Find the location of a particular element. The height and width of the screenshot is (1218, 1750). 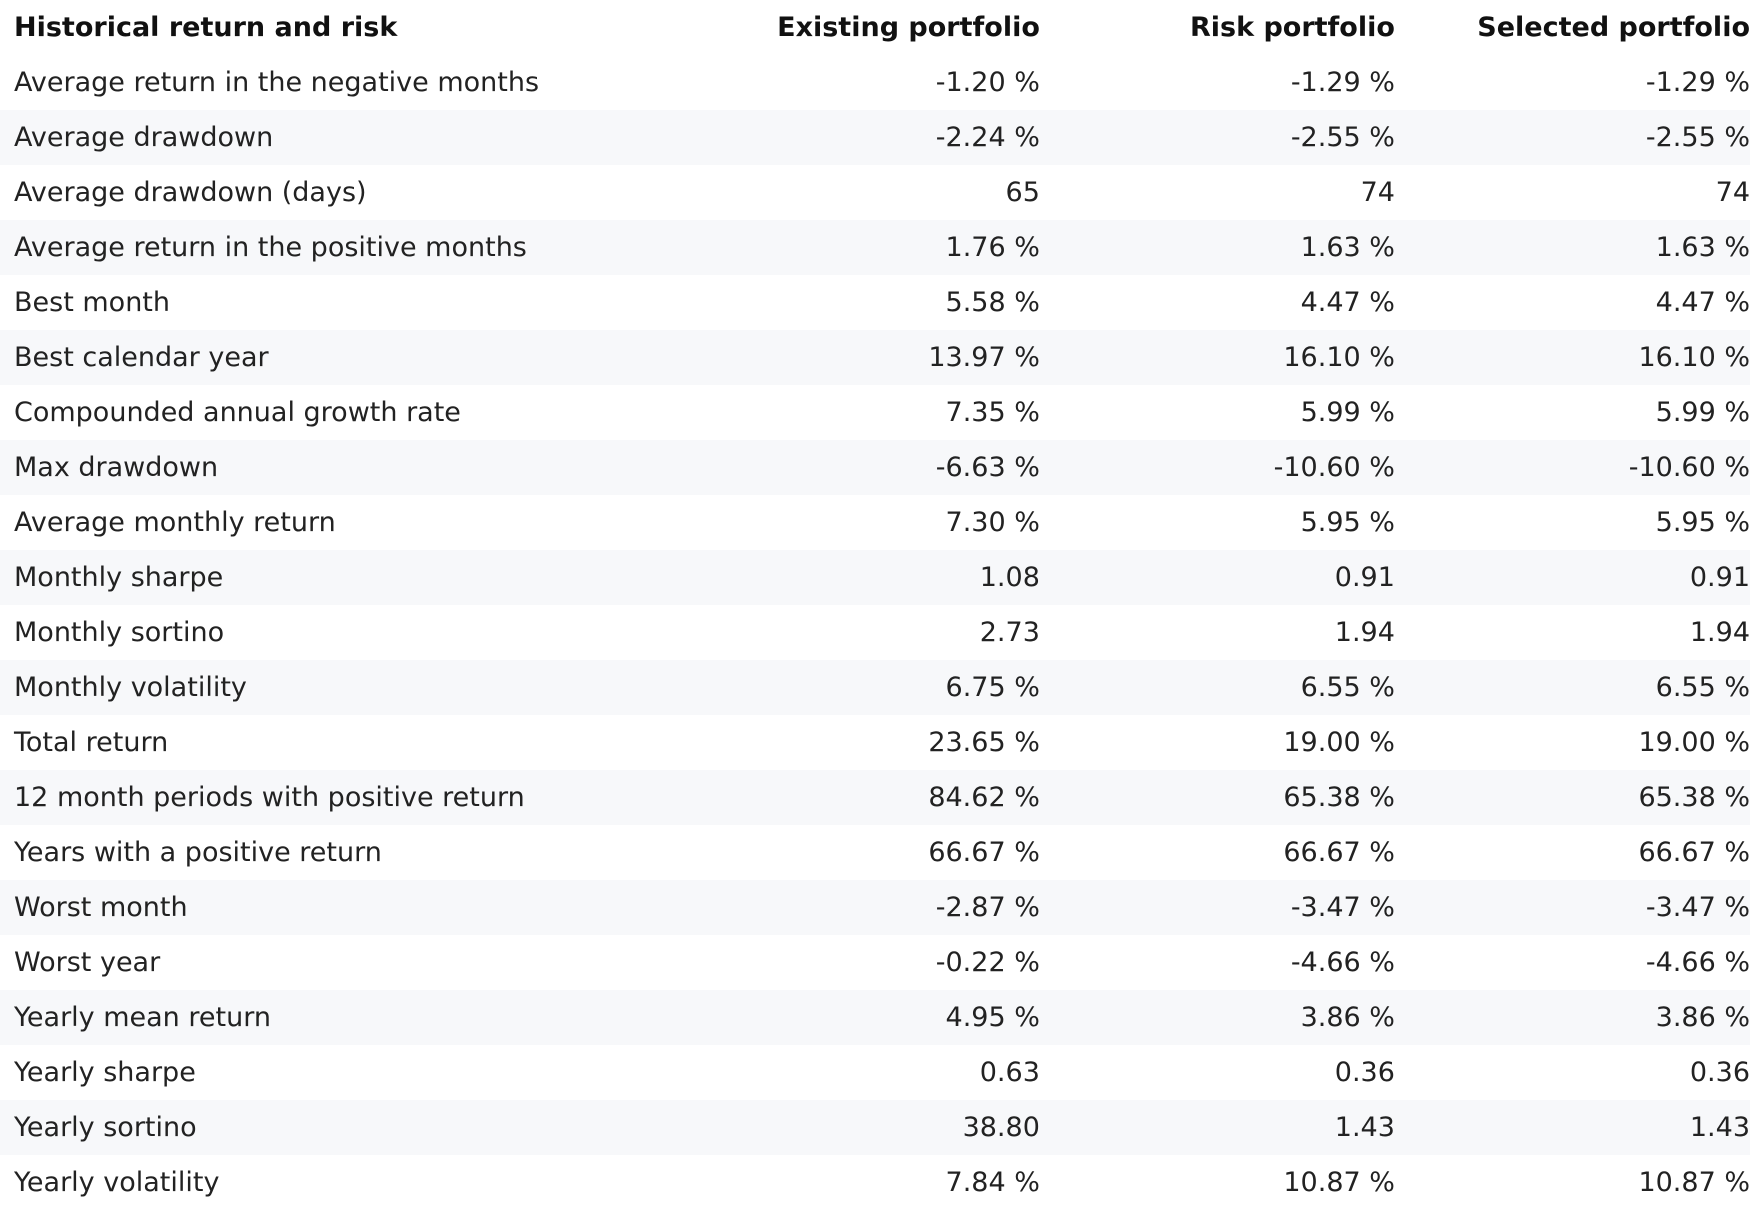

existing-portfolio-value: 38.80 is located at coordinates (1001, 1127).